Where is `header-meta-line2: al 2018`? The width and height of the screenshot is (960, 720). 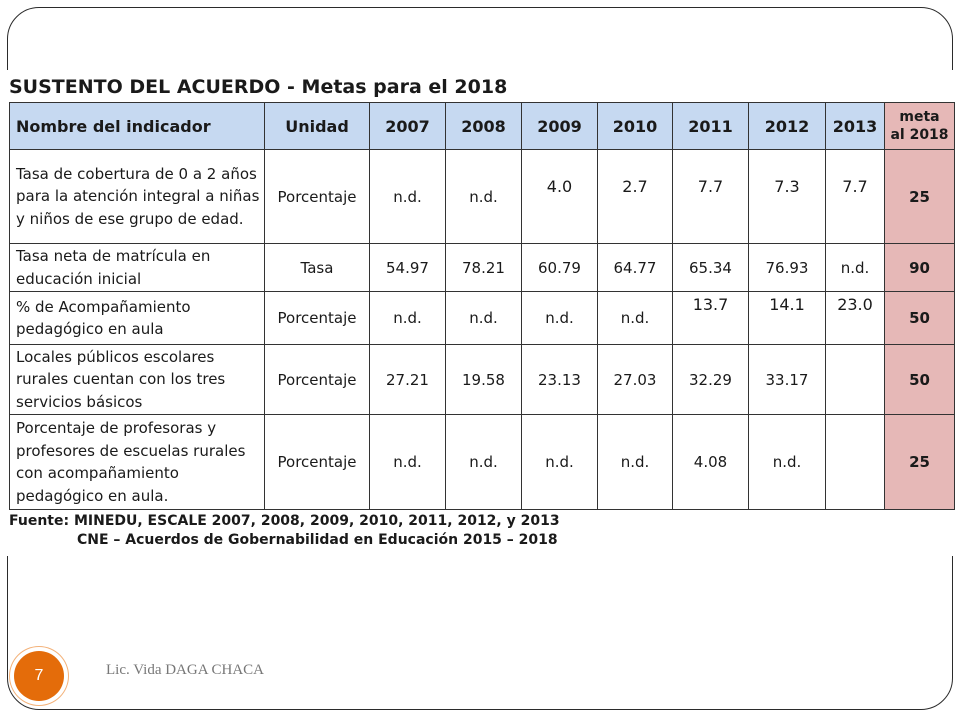
header-meta-line2: al 2018 is located at coordinates (919, 135).